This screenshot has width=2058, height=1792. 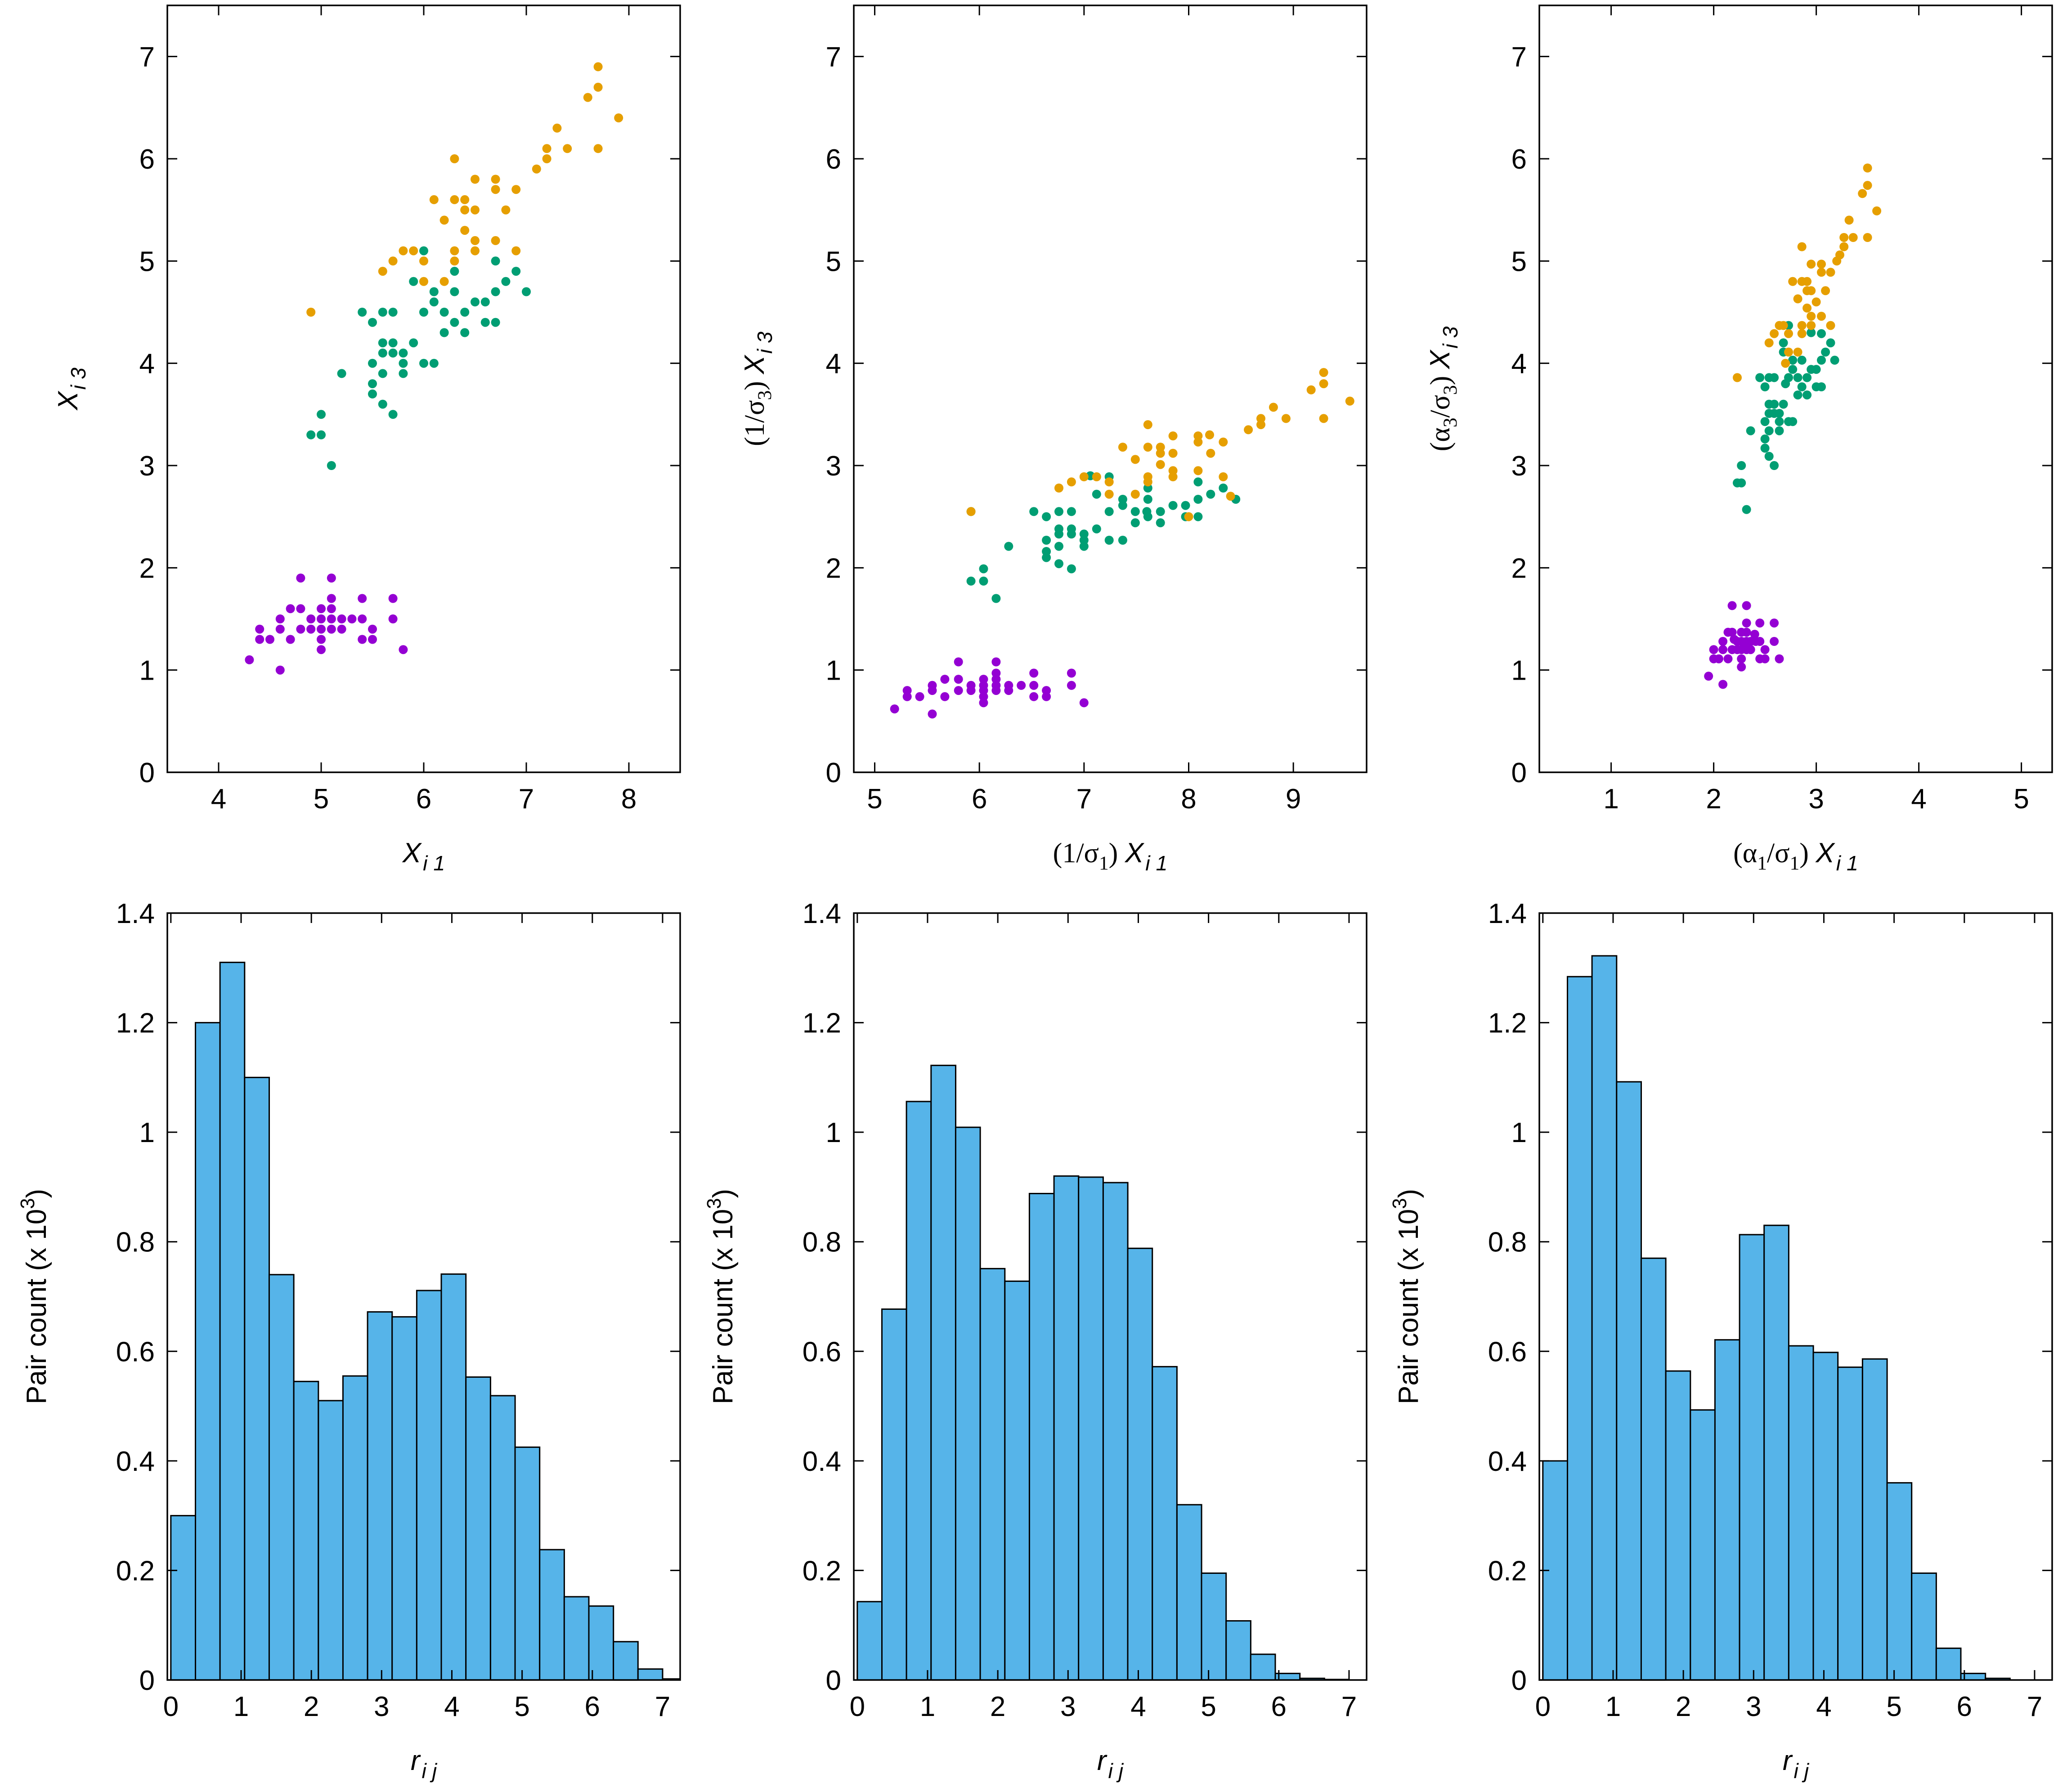 What do you see at coordinates (1450, 337) in the screenshot?
I see `label-part: i 3` at bounding box center [1450, 337].